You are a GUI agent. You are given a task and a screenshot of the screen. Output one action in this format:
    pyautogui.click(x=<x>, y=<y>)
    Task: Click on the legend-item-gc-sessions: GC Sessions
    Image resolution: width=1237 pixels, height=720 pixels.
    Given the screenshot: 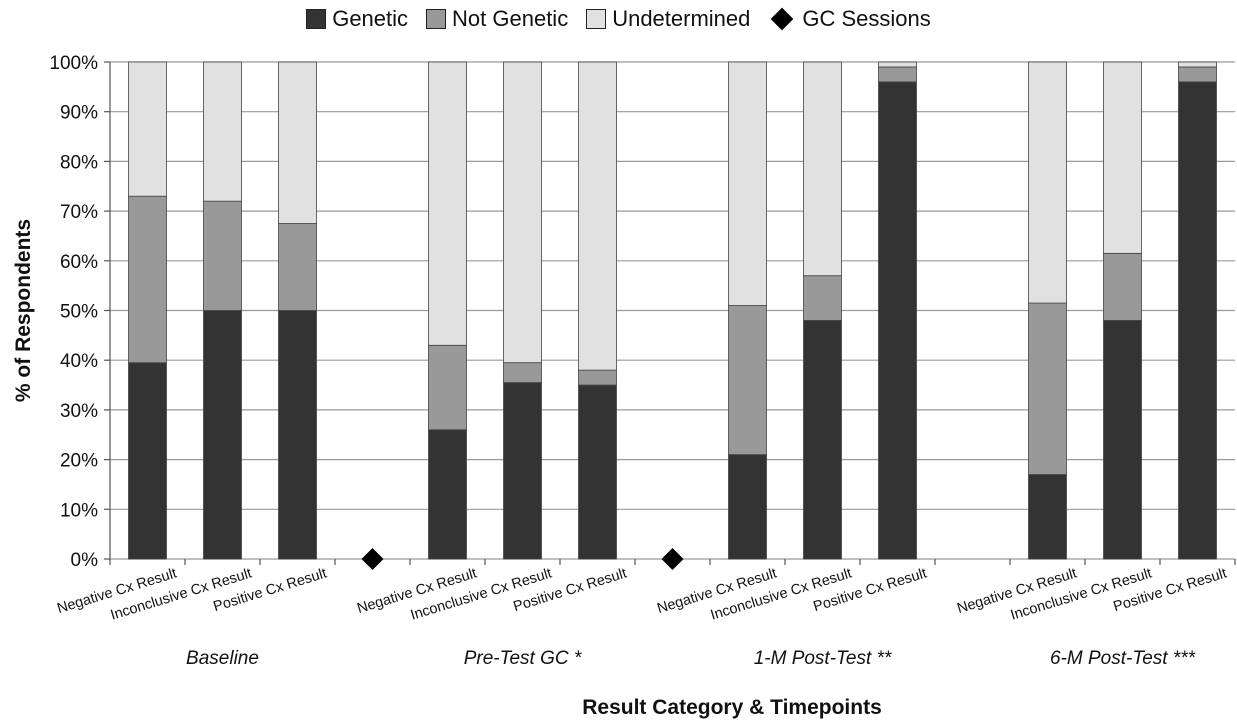 What is the action you would take?
    pyautogui.click(x=849, y=19)
    